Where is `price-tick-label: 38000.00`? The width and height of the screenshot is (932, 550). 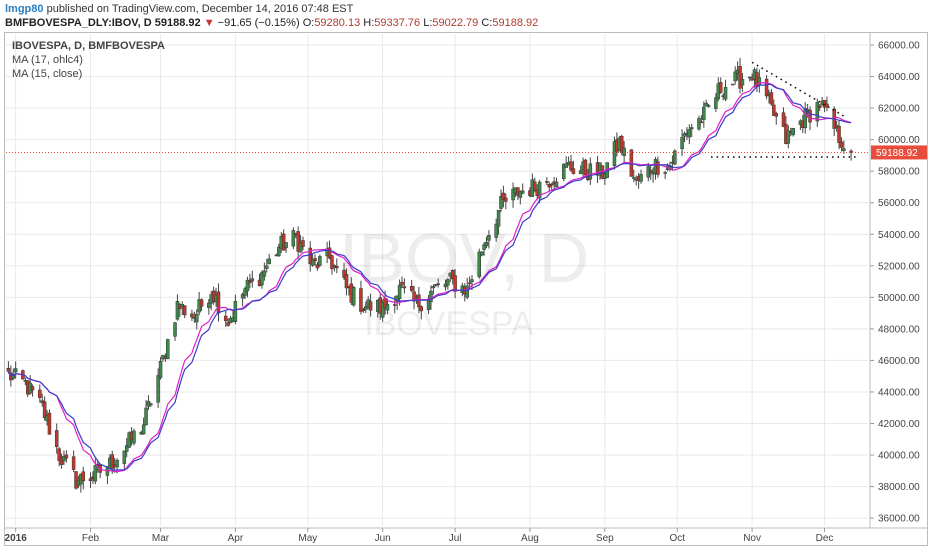 price-tick-label: 38000.00 is located at coordinates (899, 487).